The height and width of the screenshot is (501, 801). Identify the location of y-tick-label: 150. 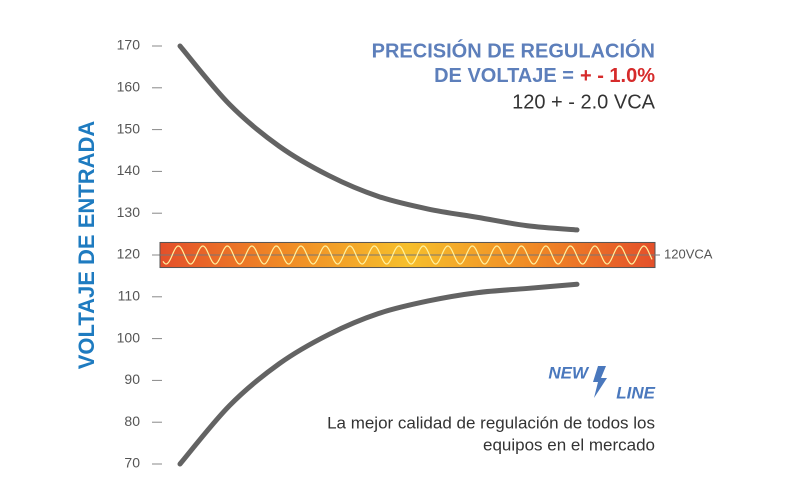
(129, 128).